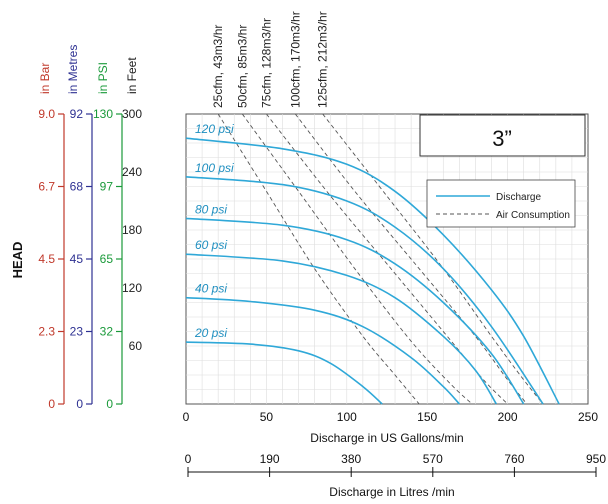 The height and width of the screenshot is (504, 608). What do you see at coordinates (295, 59) in the screenshot?
I see `air-consumption-label: 100cfm, 170m3/hr` at bounding box center [295, 59].